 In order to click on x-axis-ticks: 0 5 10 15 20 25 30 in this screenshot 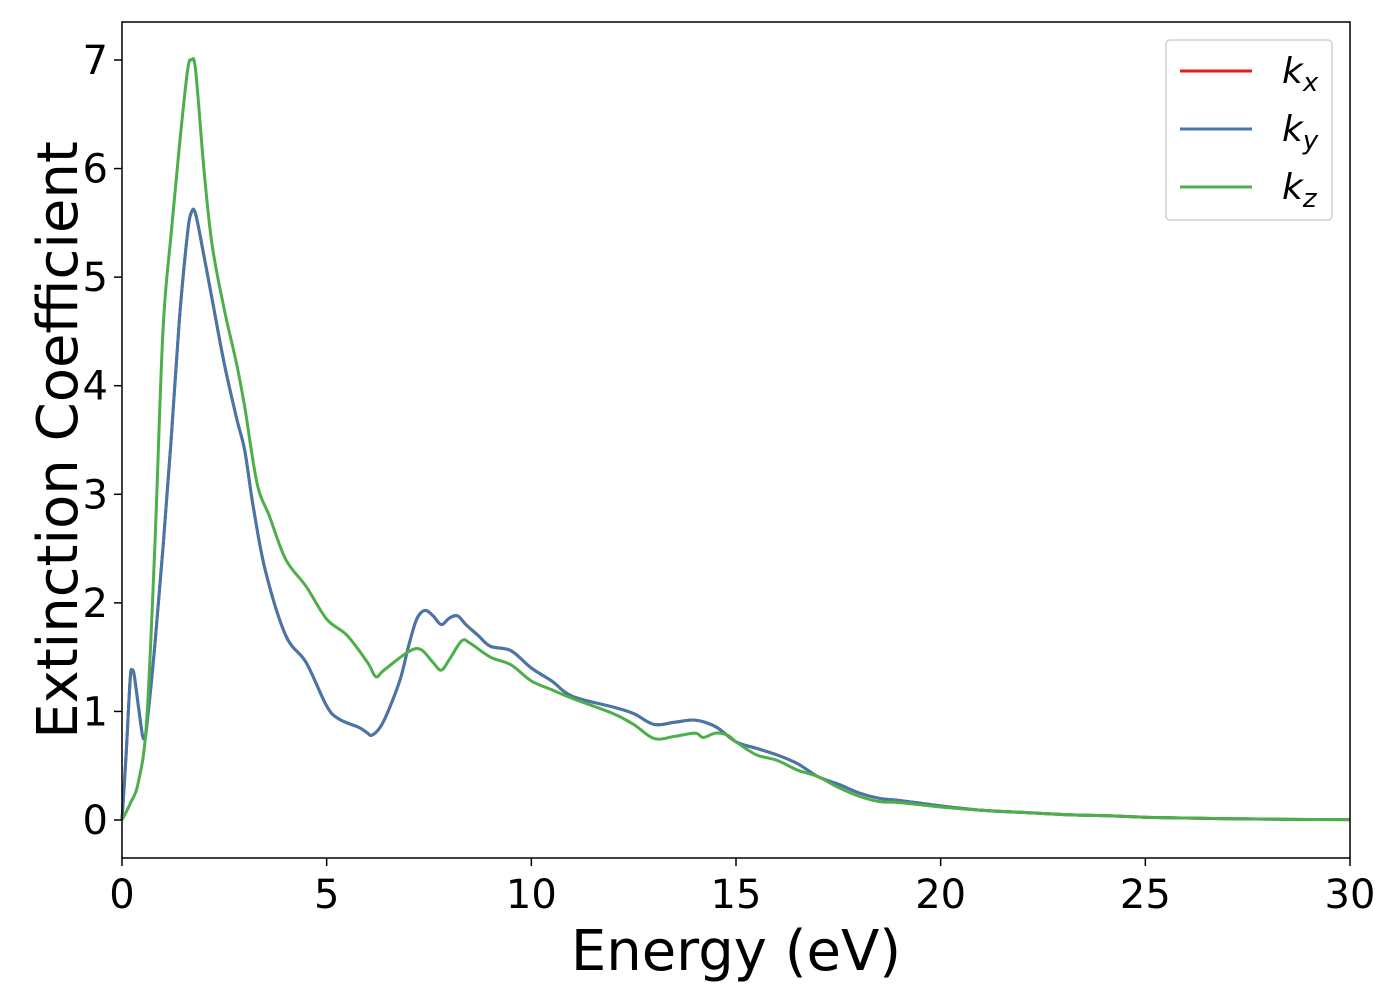, I will do `click(742, 888)`.